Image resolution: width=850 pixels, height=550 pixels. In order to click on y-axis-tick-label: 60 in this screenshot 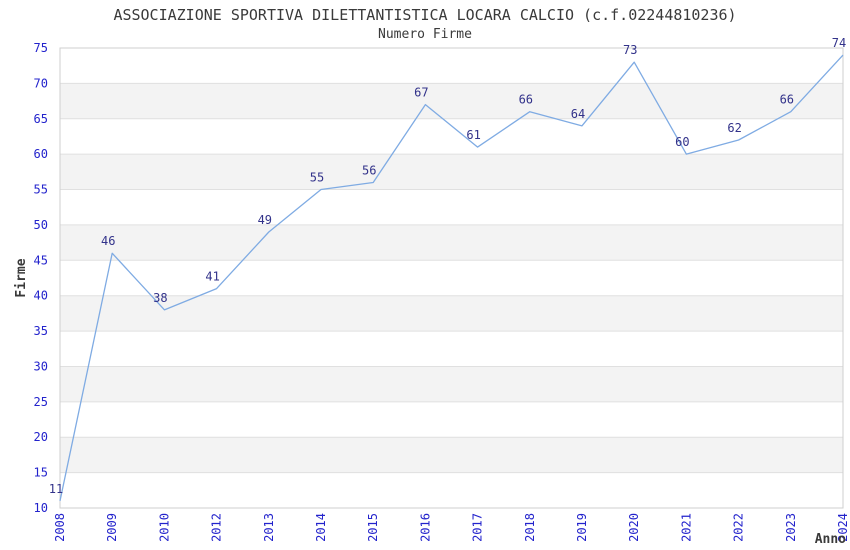, I will do `click(41, 154)`.